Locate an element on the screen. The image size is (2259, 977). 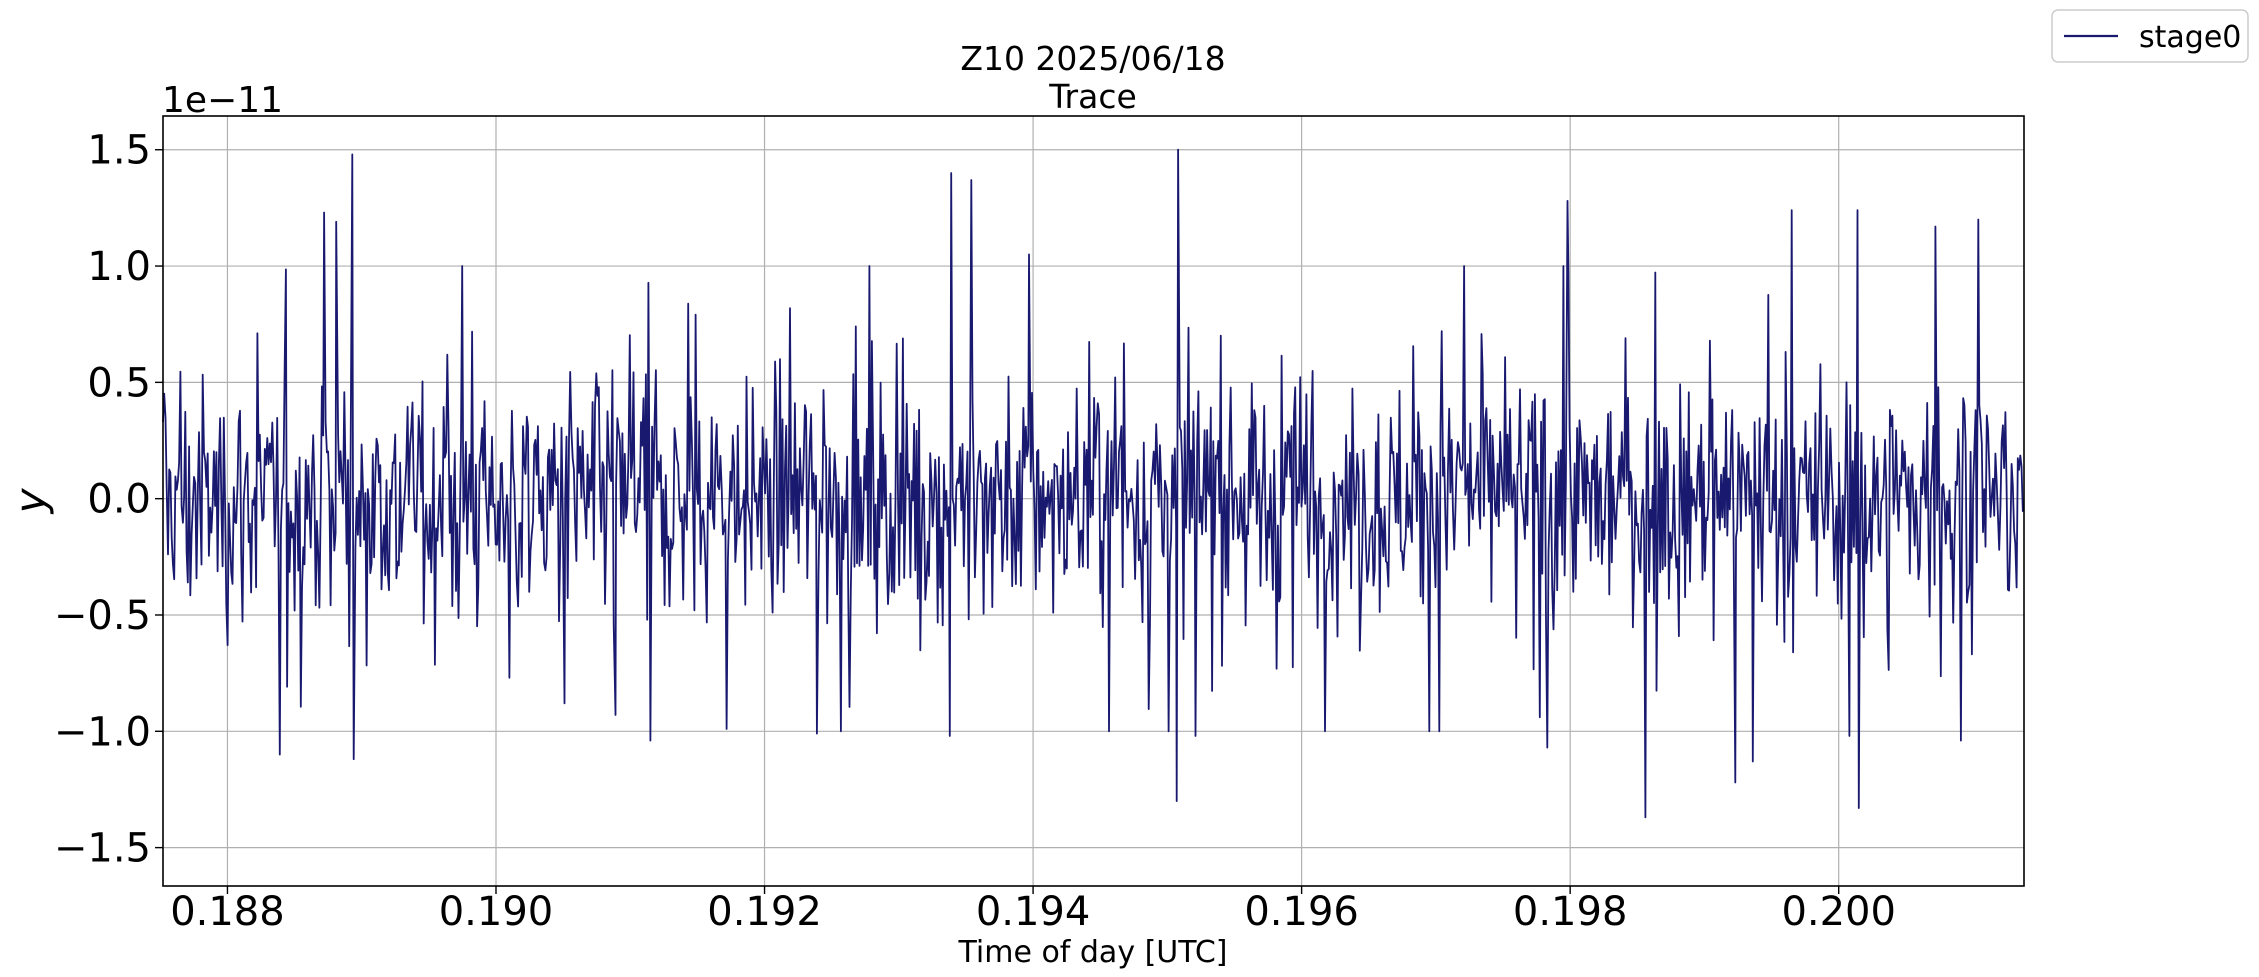
y-axis: −1.5 −1.0 −0.5 0.0 0.5 1.0 1.5 is located at coordinates (108, 500).